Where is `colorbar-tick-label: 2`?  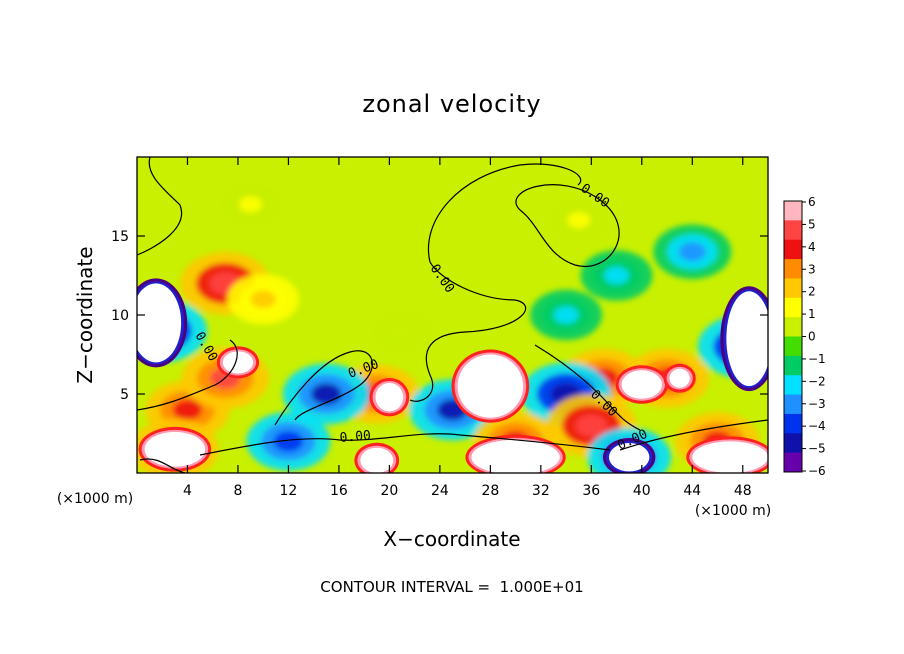
colorbar-tick-label: 2 is located at coordinates (812, 292).